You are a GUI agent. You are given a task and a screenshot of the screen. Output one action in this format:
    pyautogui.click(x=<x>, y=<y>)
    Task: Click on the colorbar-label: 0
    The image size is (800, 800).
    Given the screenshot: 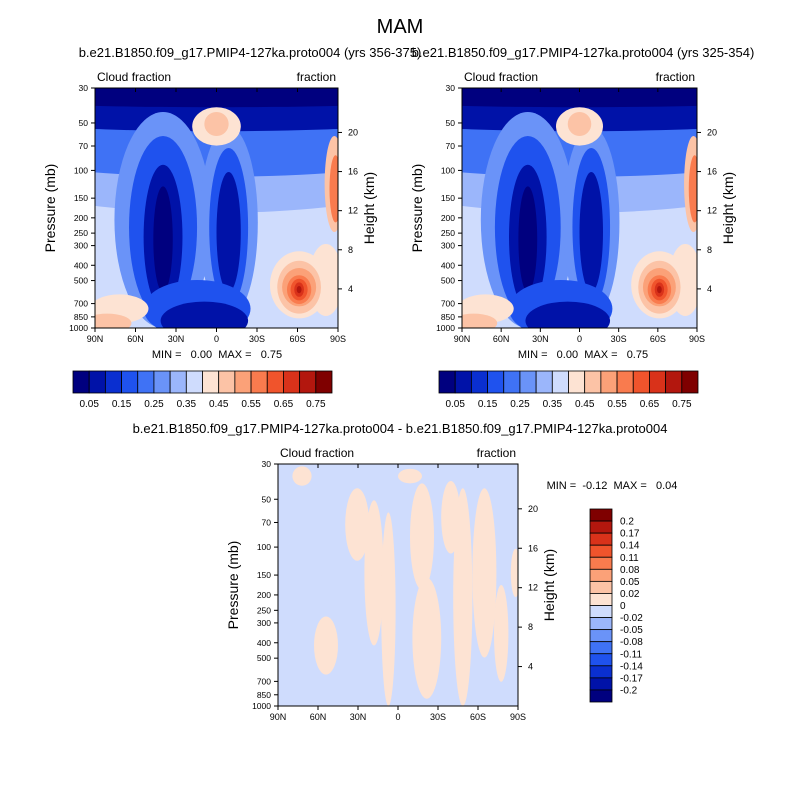 What is the action you would take?
    pyautogui.click(x=623, y=606)
    